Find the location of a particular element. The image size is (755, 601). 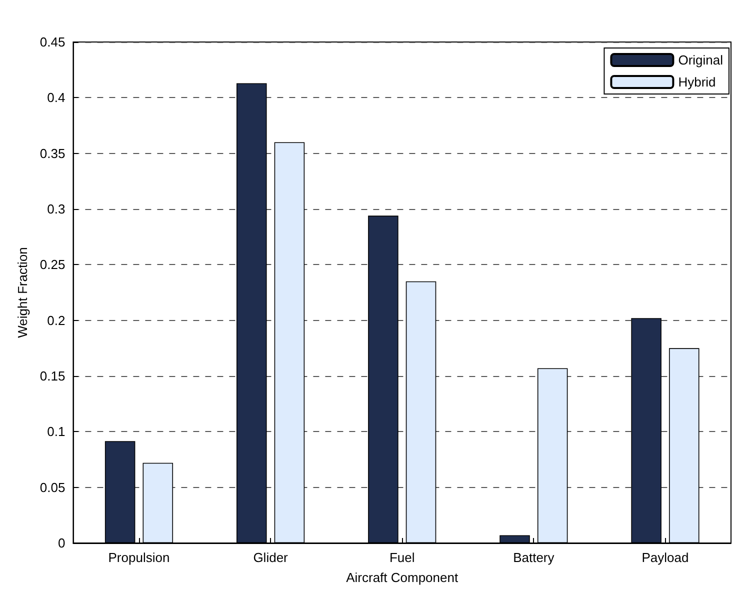

x-tick-label: Battery is located at coordinates (534, 557).